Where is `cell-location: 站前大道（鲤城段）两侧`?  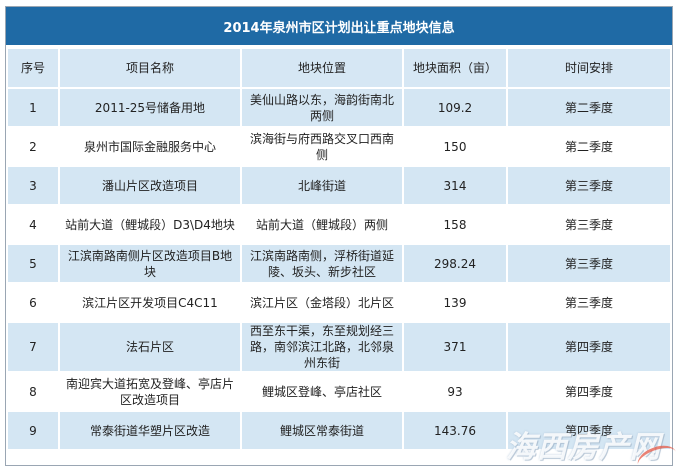 cell-location: 站前大道（鲤城段）两侧 is located at coordinates (322, 224).